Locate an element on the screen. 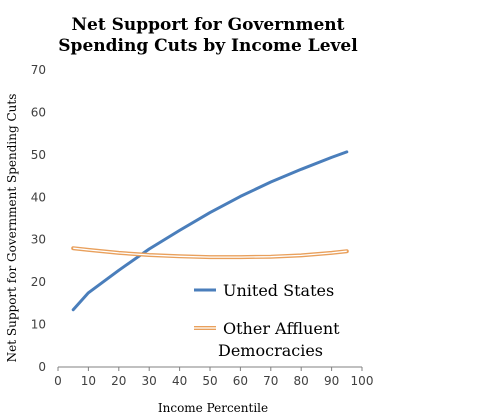 The height and width of the screenshot is (419, 480). legend-label-other-affluent-line-2: Democracies is located at coordinates (270, 350).